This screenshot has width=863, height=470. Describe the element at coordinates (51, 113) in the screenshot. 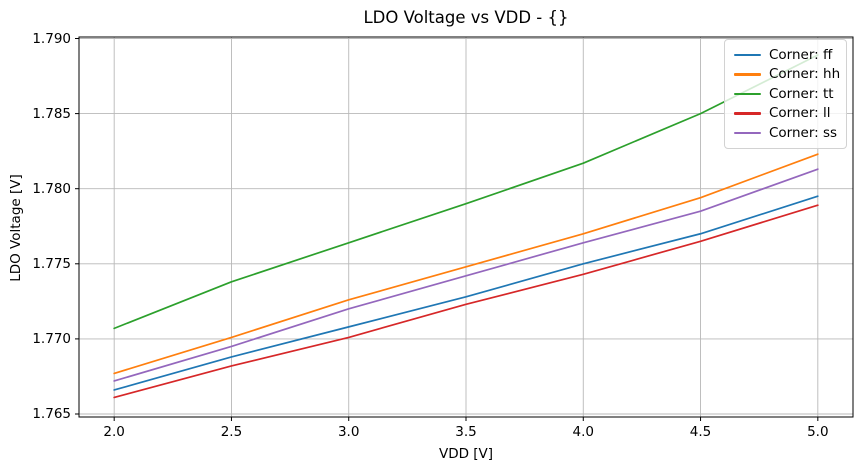

I see `y-tick-label: 1.785` at that location.